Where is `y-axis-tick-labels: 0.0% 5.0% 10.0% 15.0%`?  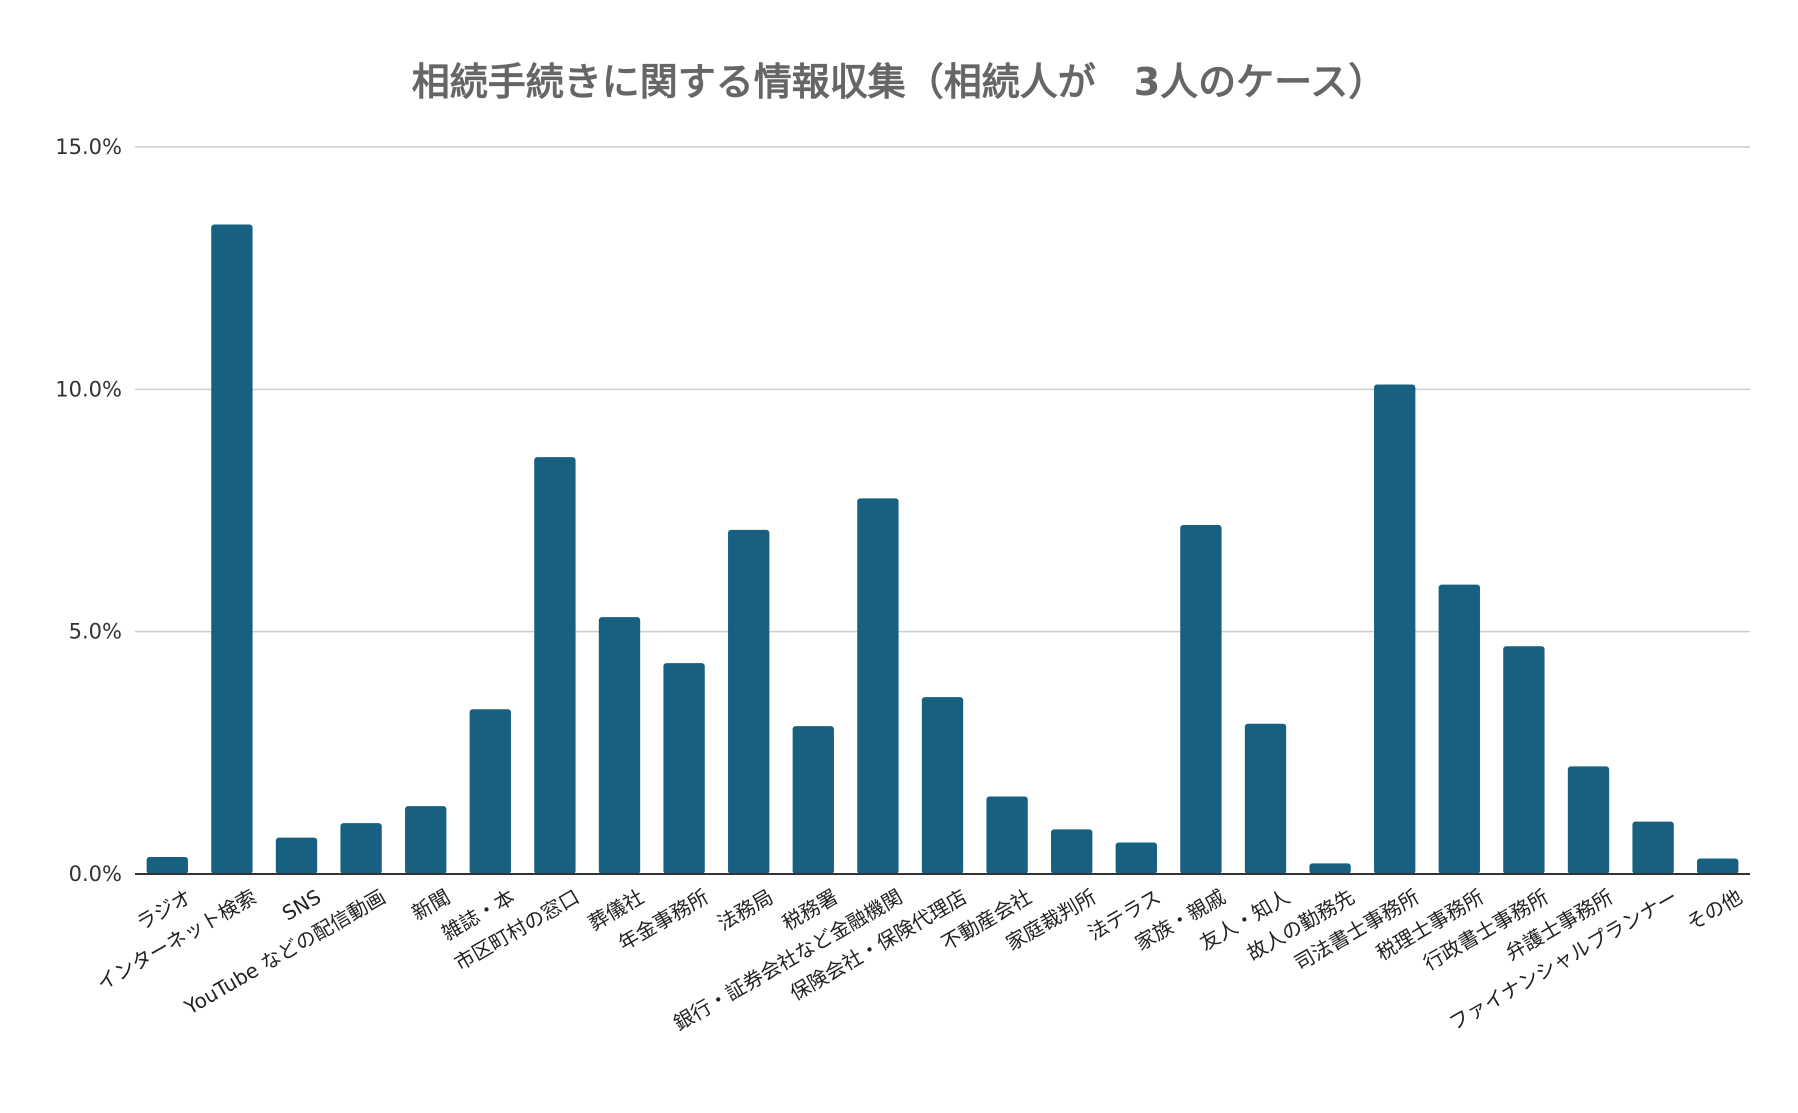 y-axis-tick-labels: 0.0% 5.0% 10.0% 15.0% is located at coordinates (88, 510).